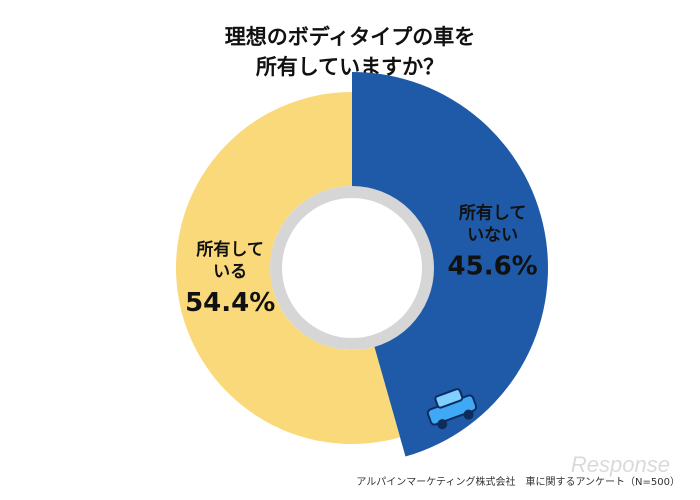 The image size is (700, 500). Describe the element at coordinates (230, 303) in the screenshot. I see `slice-value-label: 54.4%` at that location.